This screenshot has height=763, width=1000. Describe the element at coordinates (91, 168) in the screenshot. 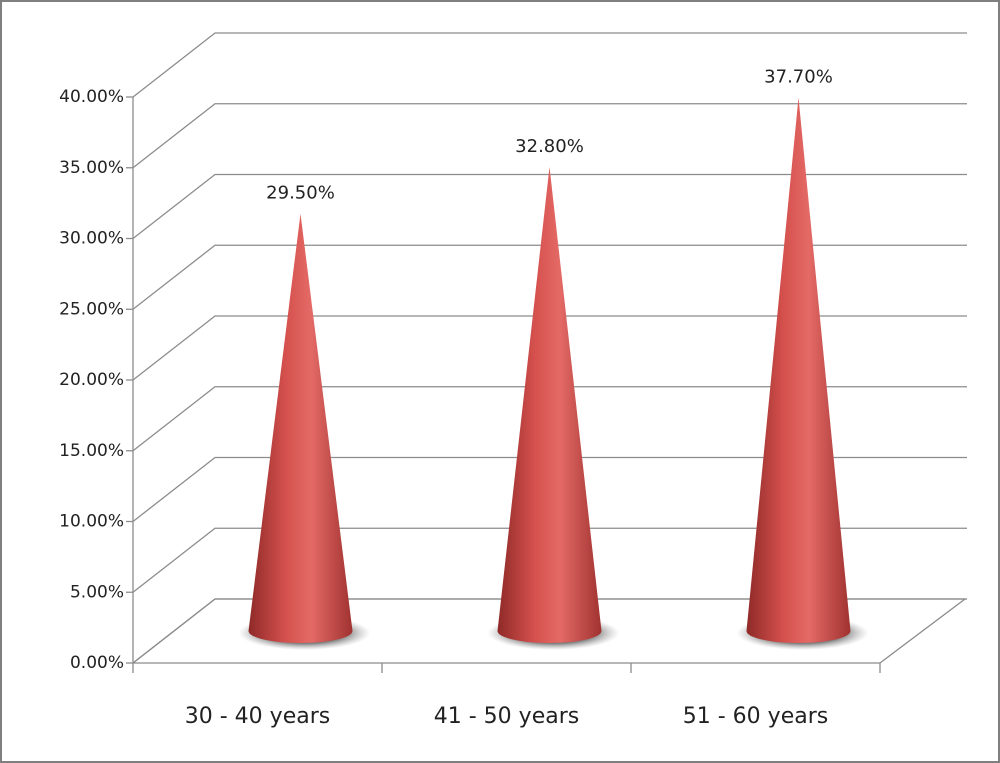

I see `y-tick-label: 35.00%` at that location.